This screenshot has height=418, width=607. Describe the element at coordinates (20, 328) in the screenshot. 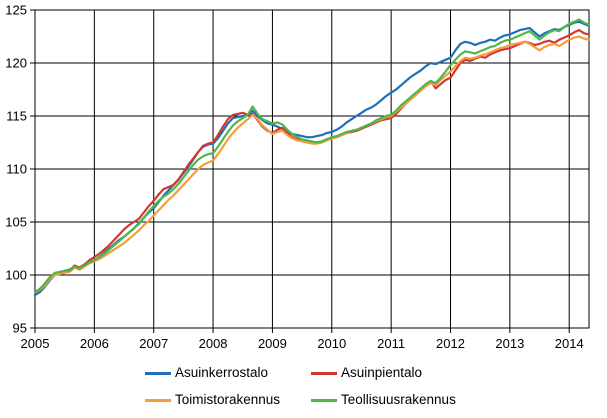

I see `y-tick-label: 95` at that location.